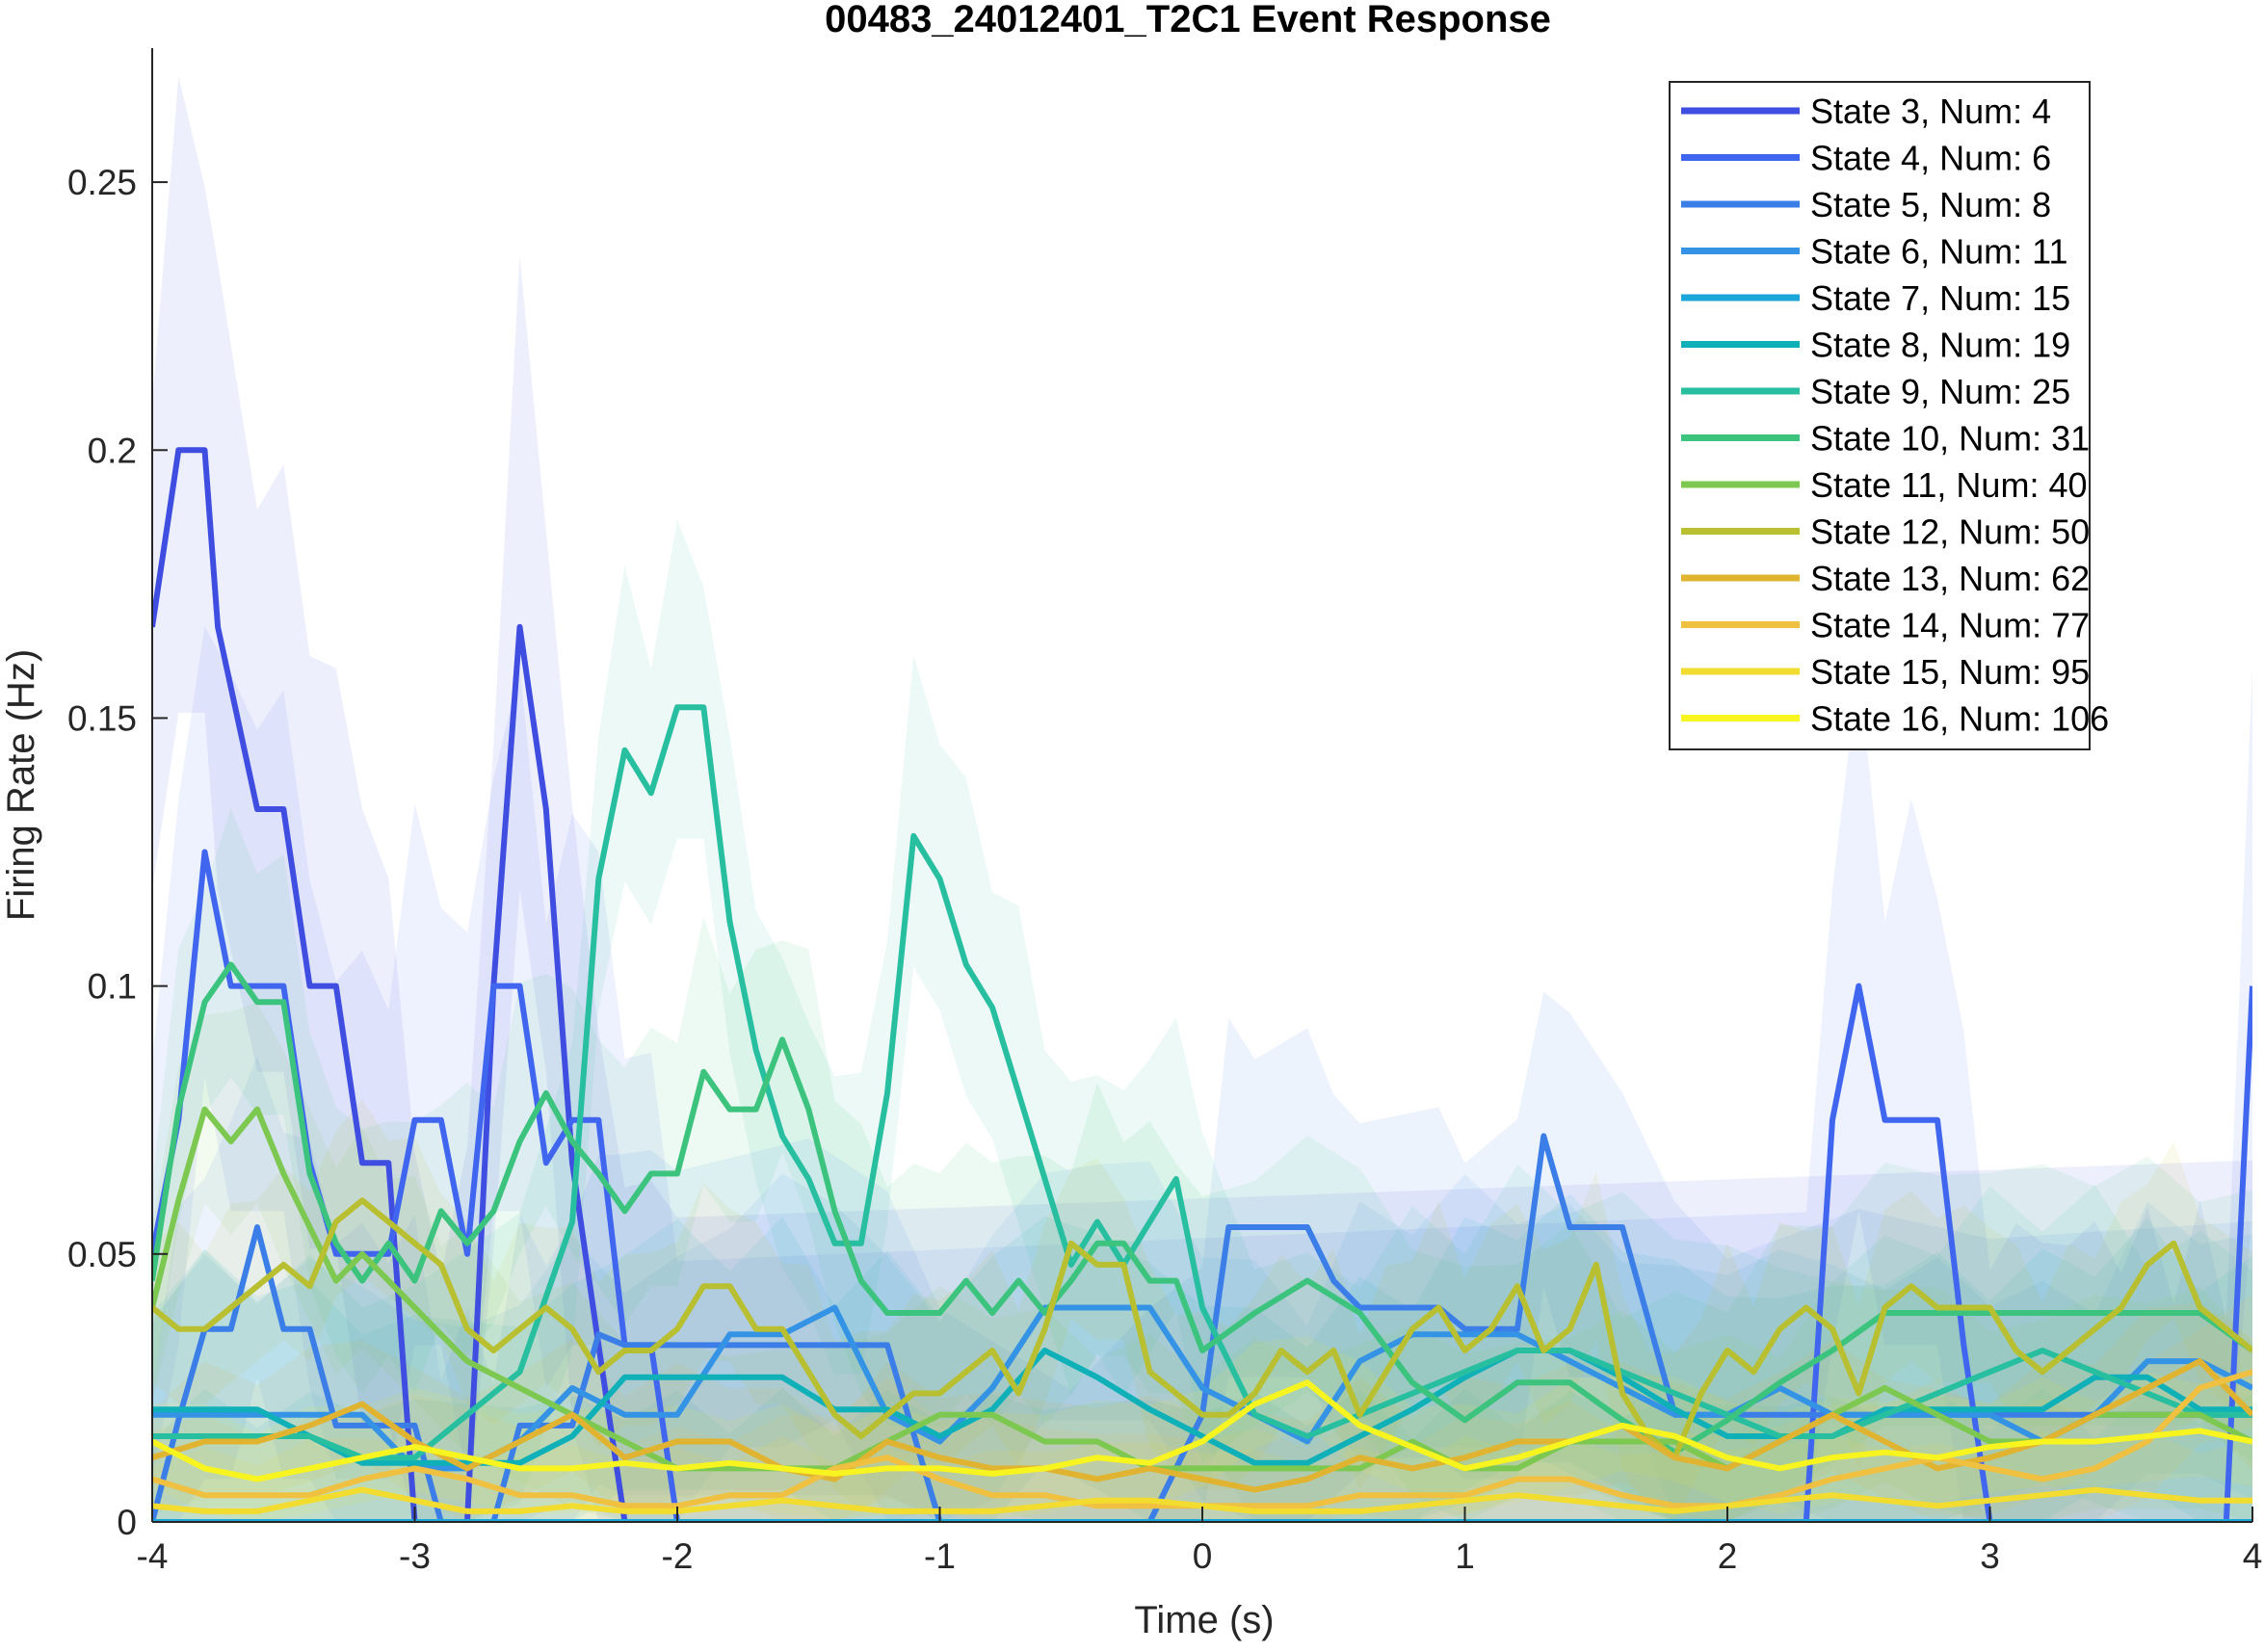  What do you see at coordinates (1949, 485) in the screenshot?
I see `legend-entry: State 11, Num: 40` at bounding box center [1949, 485].